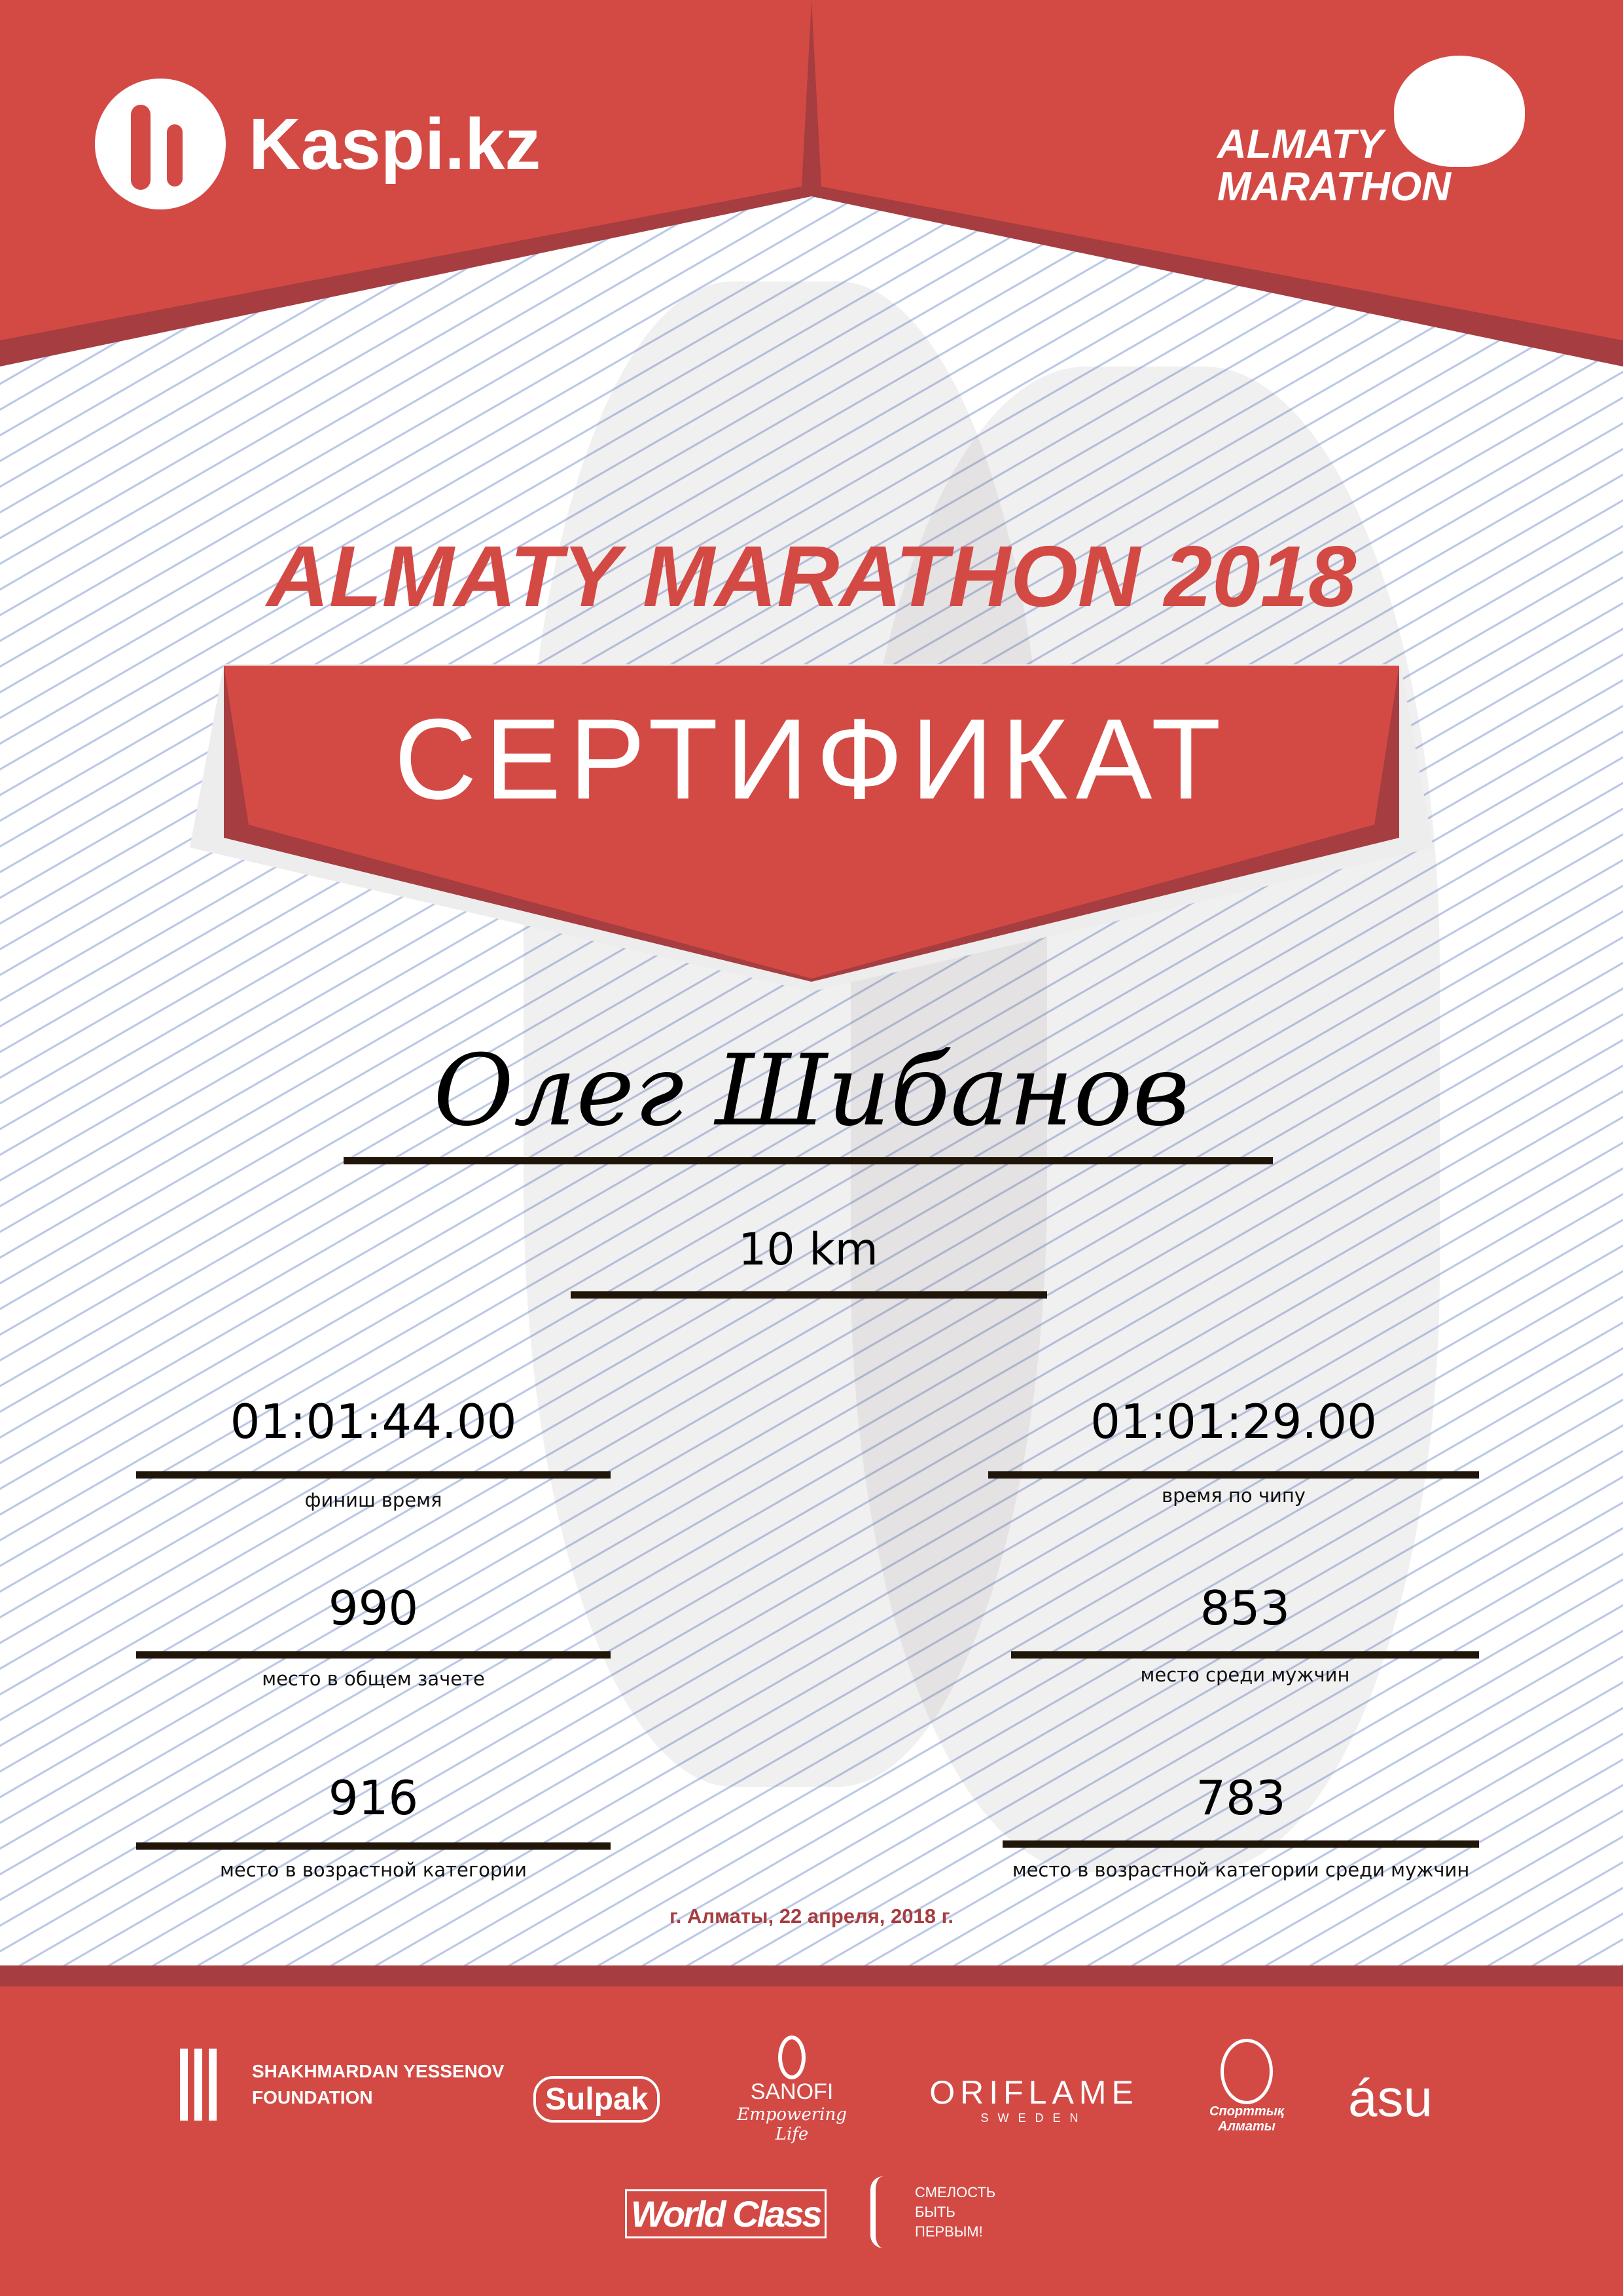  What do you see at coordinates (373, 1475) in the screenshot?
I see `finish-time-underline` at bounding box center [373, 1475].